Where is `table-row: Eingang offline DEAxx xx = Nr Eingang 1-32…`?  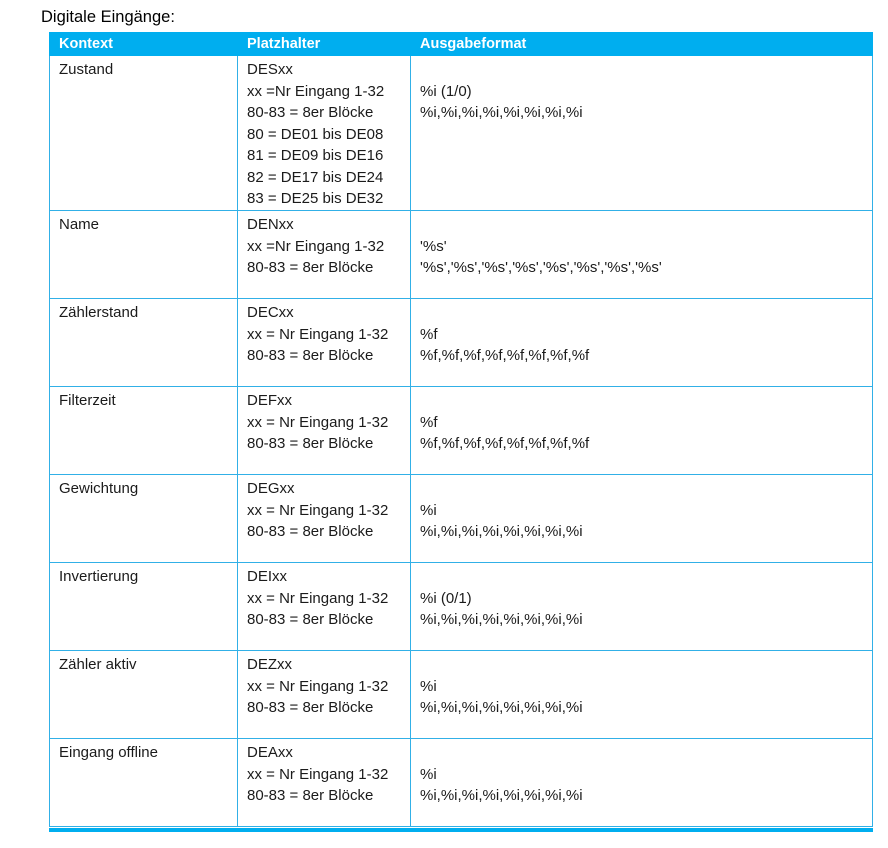 table-row: Eingang offline DEAxx xx = Nr Eingang 1-32… is located at coordinates (461, 783).